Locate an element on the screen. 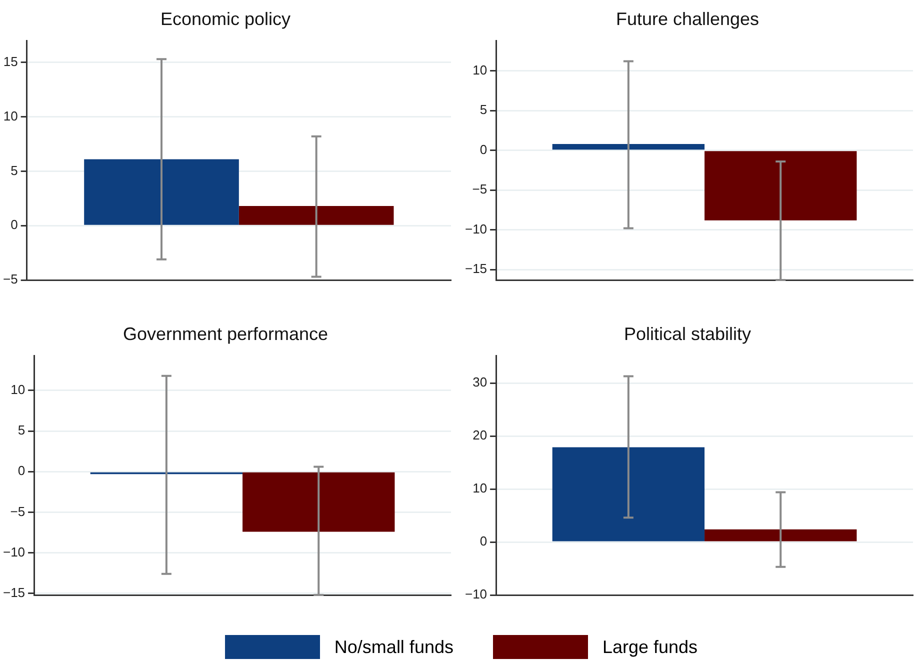  chart-title: Future challenges is located at coordinates (688, 18).